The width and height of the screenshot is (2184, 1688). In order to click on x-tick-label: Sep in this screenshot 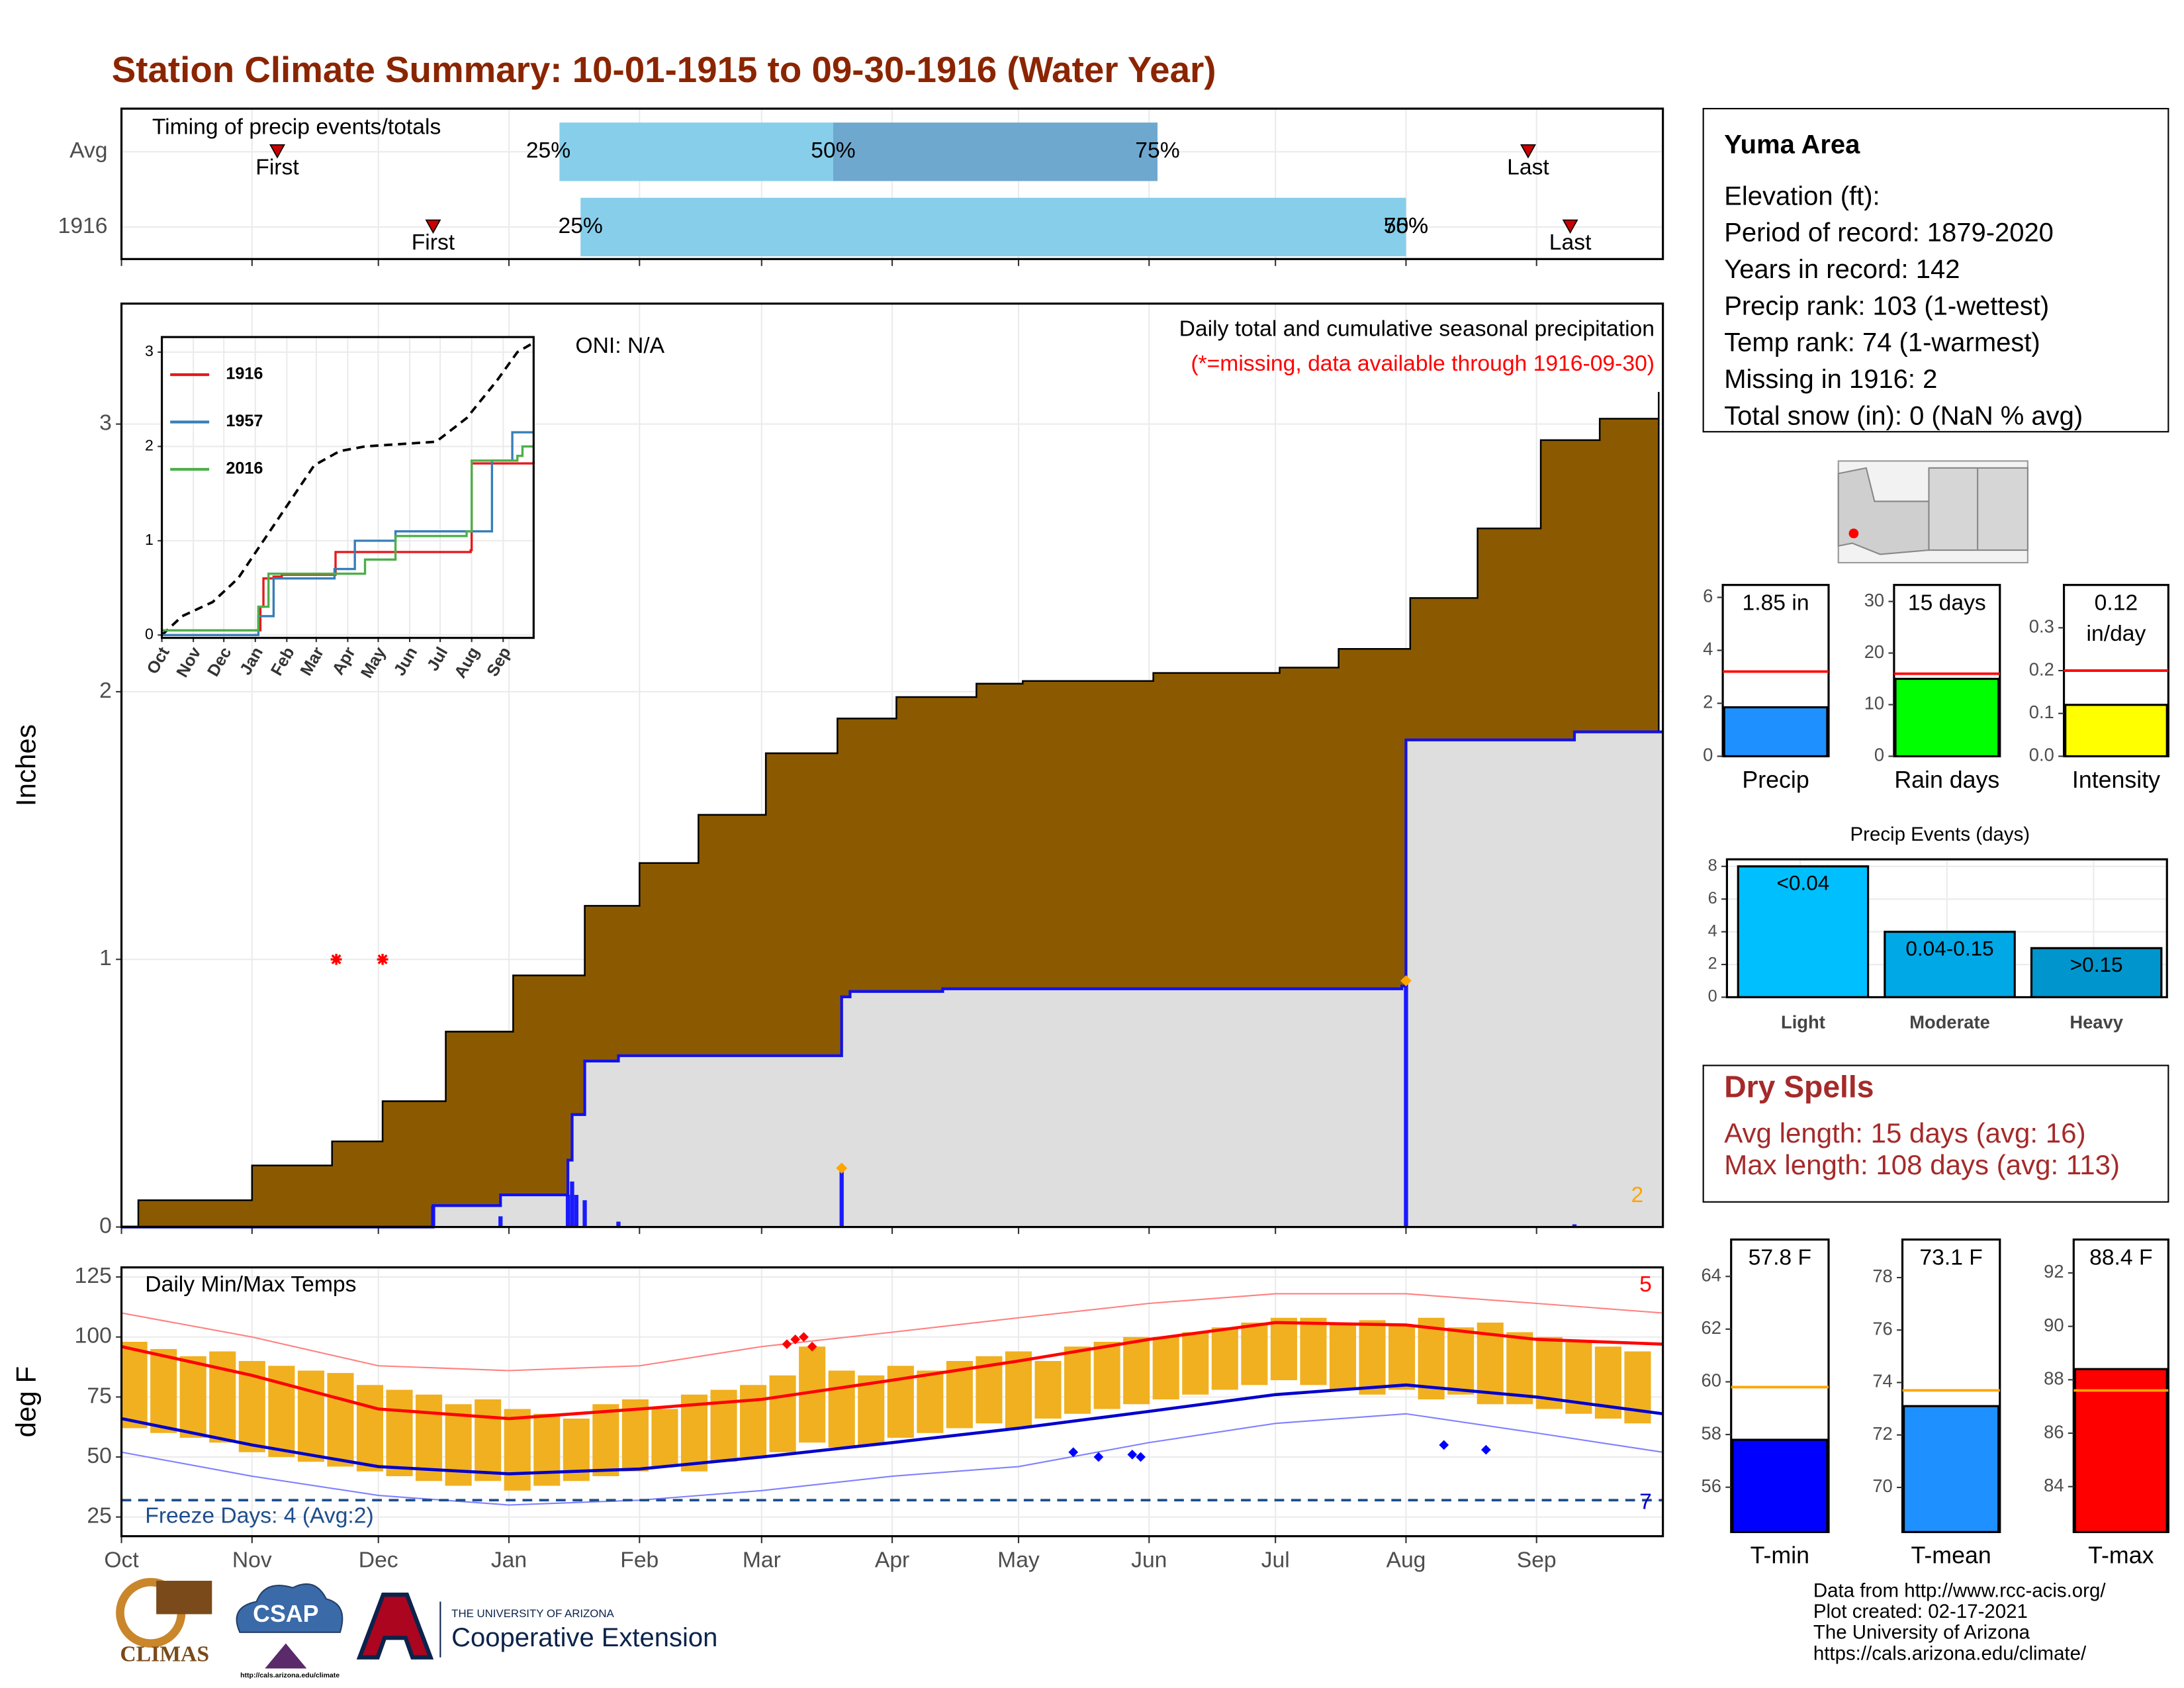, I will do `click(1537, 1560)`.